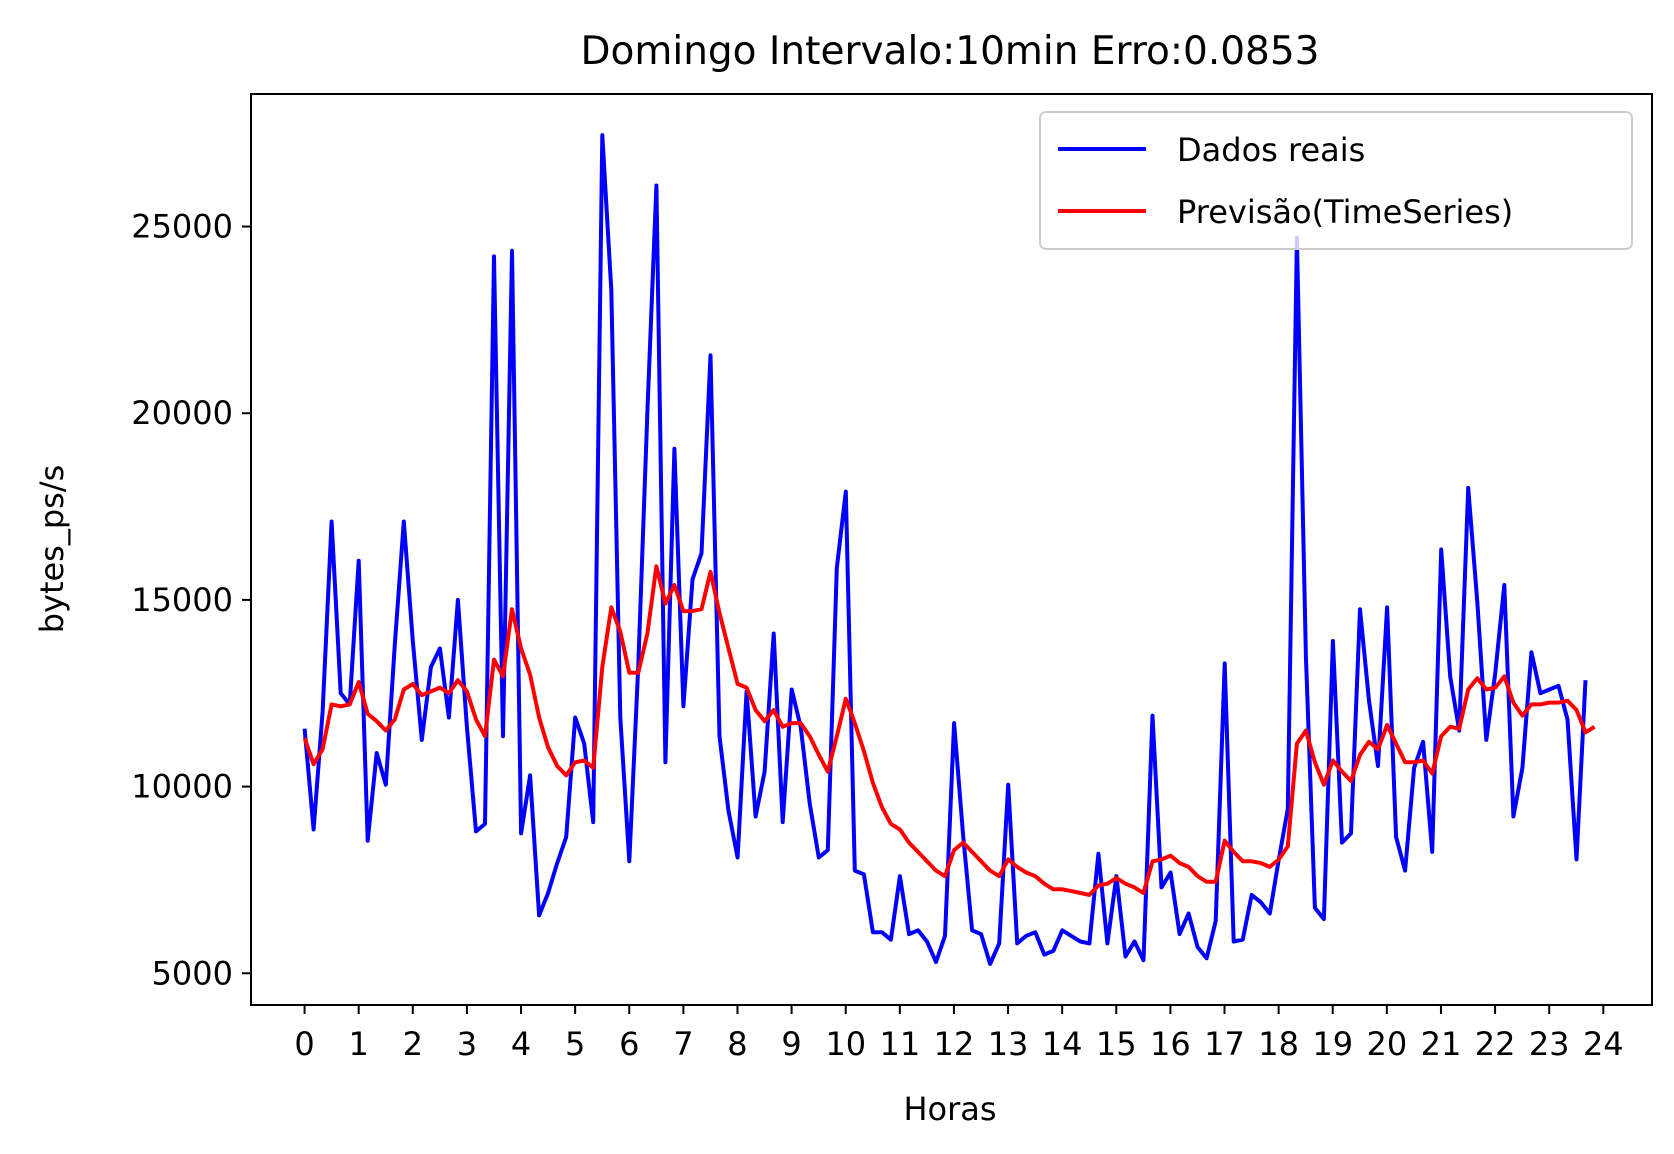 This screenshot has height=1154, width=1674. Describe the element at coordinates (949, 1109) in the screenshot. I see `x-axis-label: Horas` at that location.